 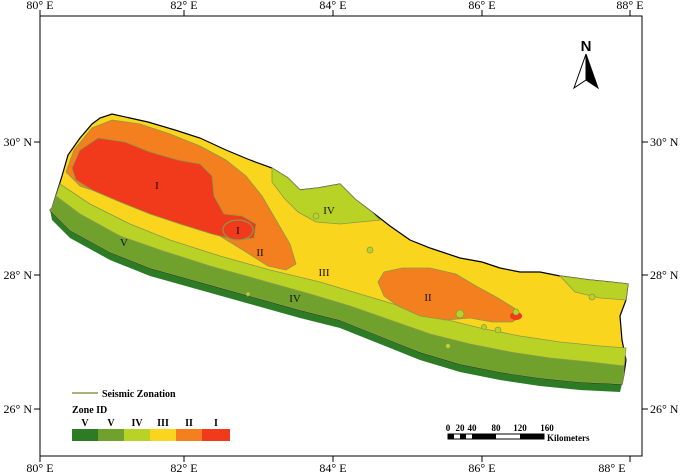 I want to click on legend-line-label: Seismic Zonation, so click(x=139, y=394).